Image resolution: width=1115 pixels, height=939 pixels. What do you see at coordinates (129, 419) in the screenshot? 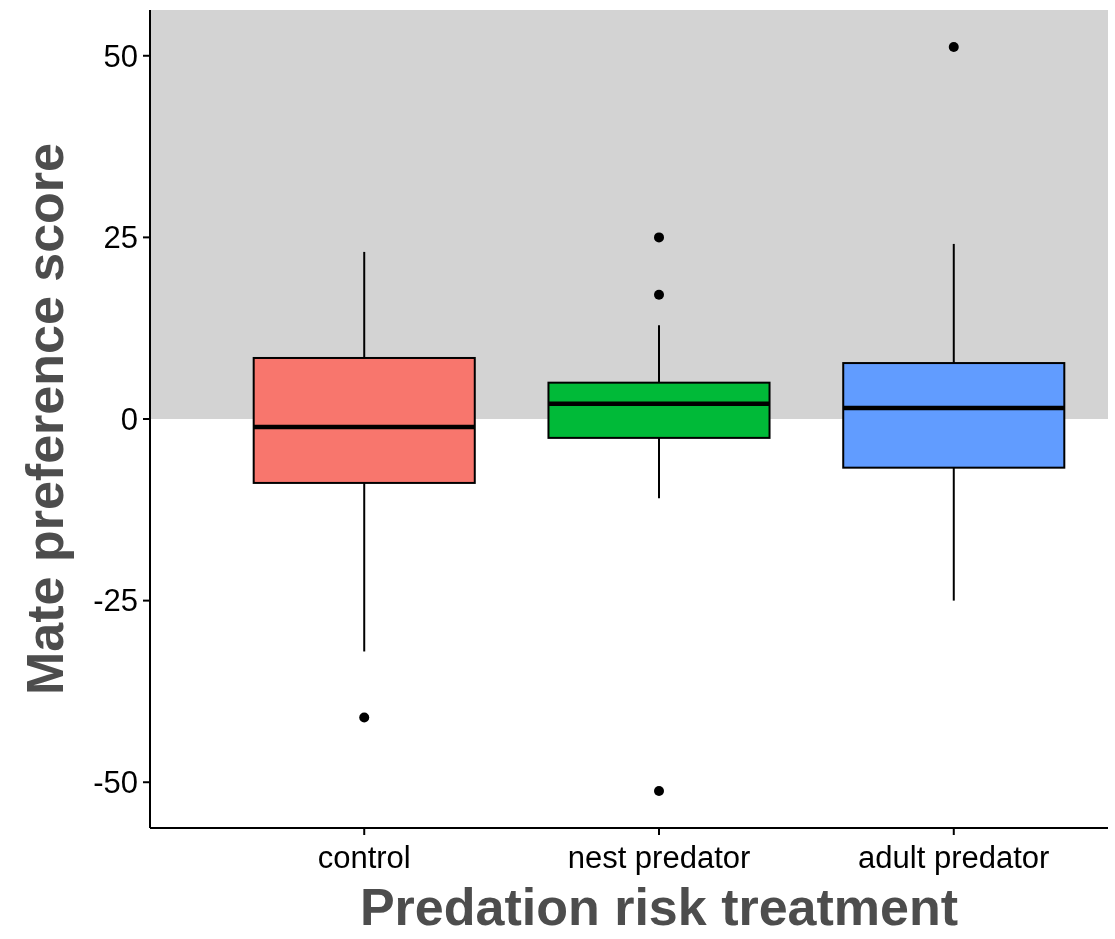
I see `y-tick-label: 0` at bounding box center [129, 419].